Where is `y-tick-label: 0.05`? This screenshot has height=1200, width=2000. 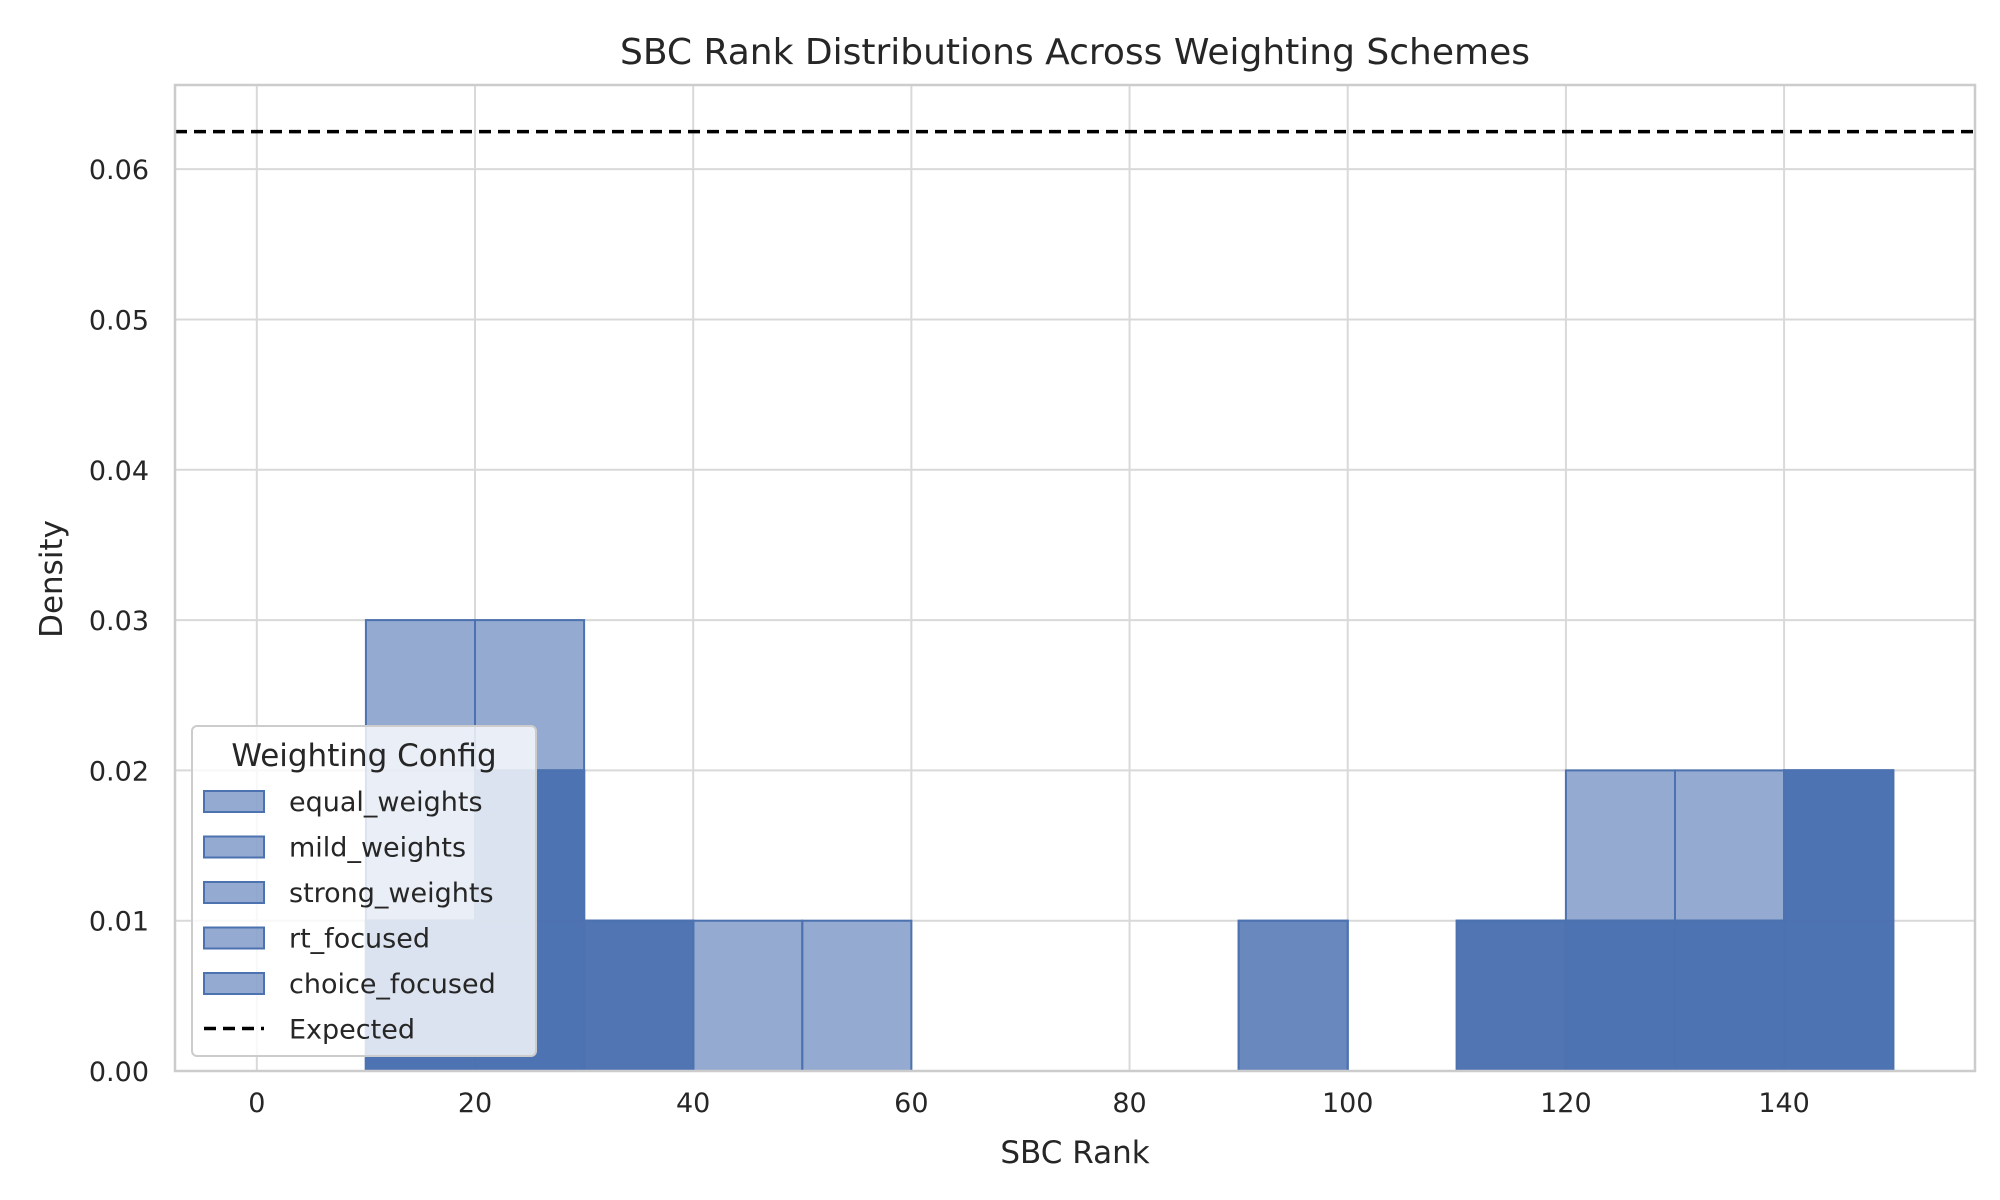 y-tick-label: 0.05 is located at coordinates (119, 320).